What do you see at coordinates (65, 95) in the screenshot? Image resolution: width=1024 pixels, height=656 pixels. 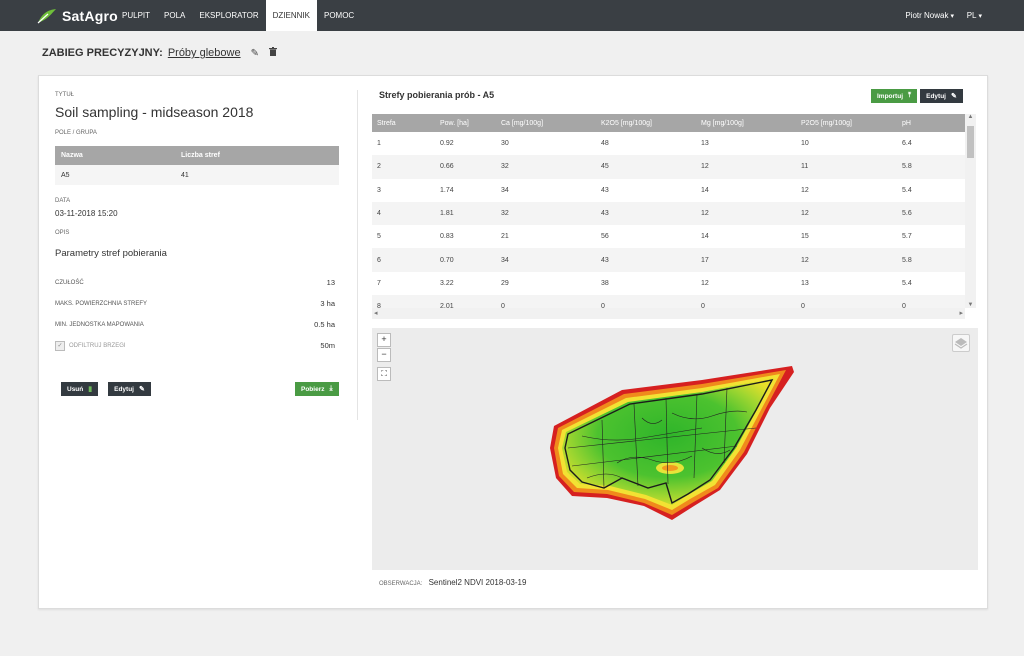 I see `title-label: TYTUŁ` at bounding box center [65, 95].